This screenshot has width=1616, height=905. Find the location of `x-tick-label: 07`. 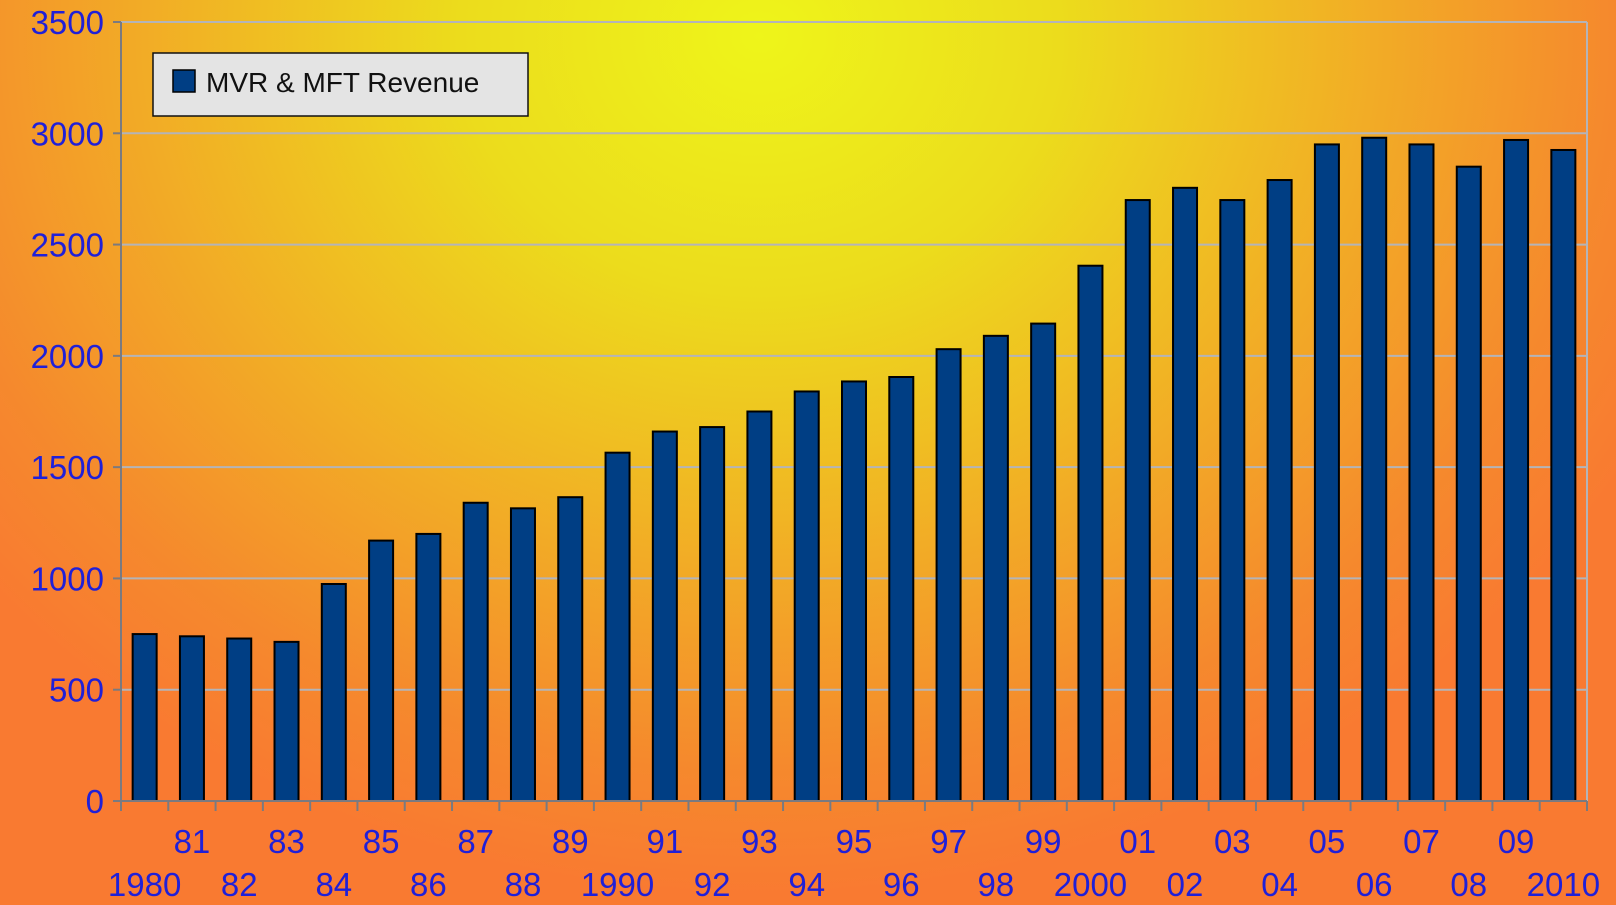

x-tick-label: 07 is located at coordinates (1421, 841).